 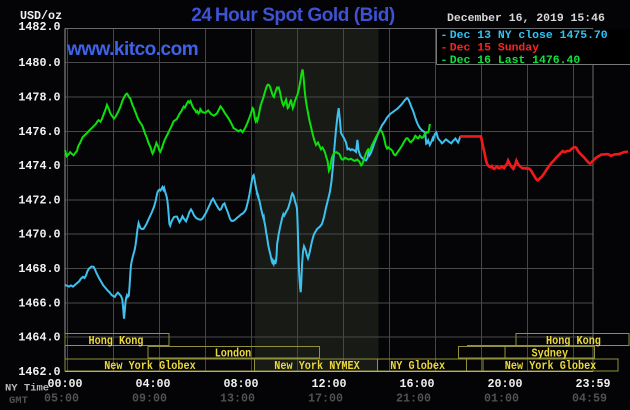 I want to click on svg-text: 1480.0, so click(x=39, y=63).